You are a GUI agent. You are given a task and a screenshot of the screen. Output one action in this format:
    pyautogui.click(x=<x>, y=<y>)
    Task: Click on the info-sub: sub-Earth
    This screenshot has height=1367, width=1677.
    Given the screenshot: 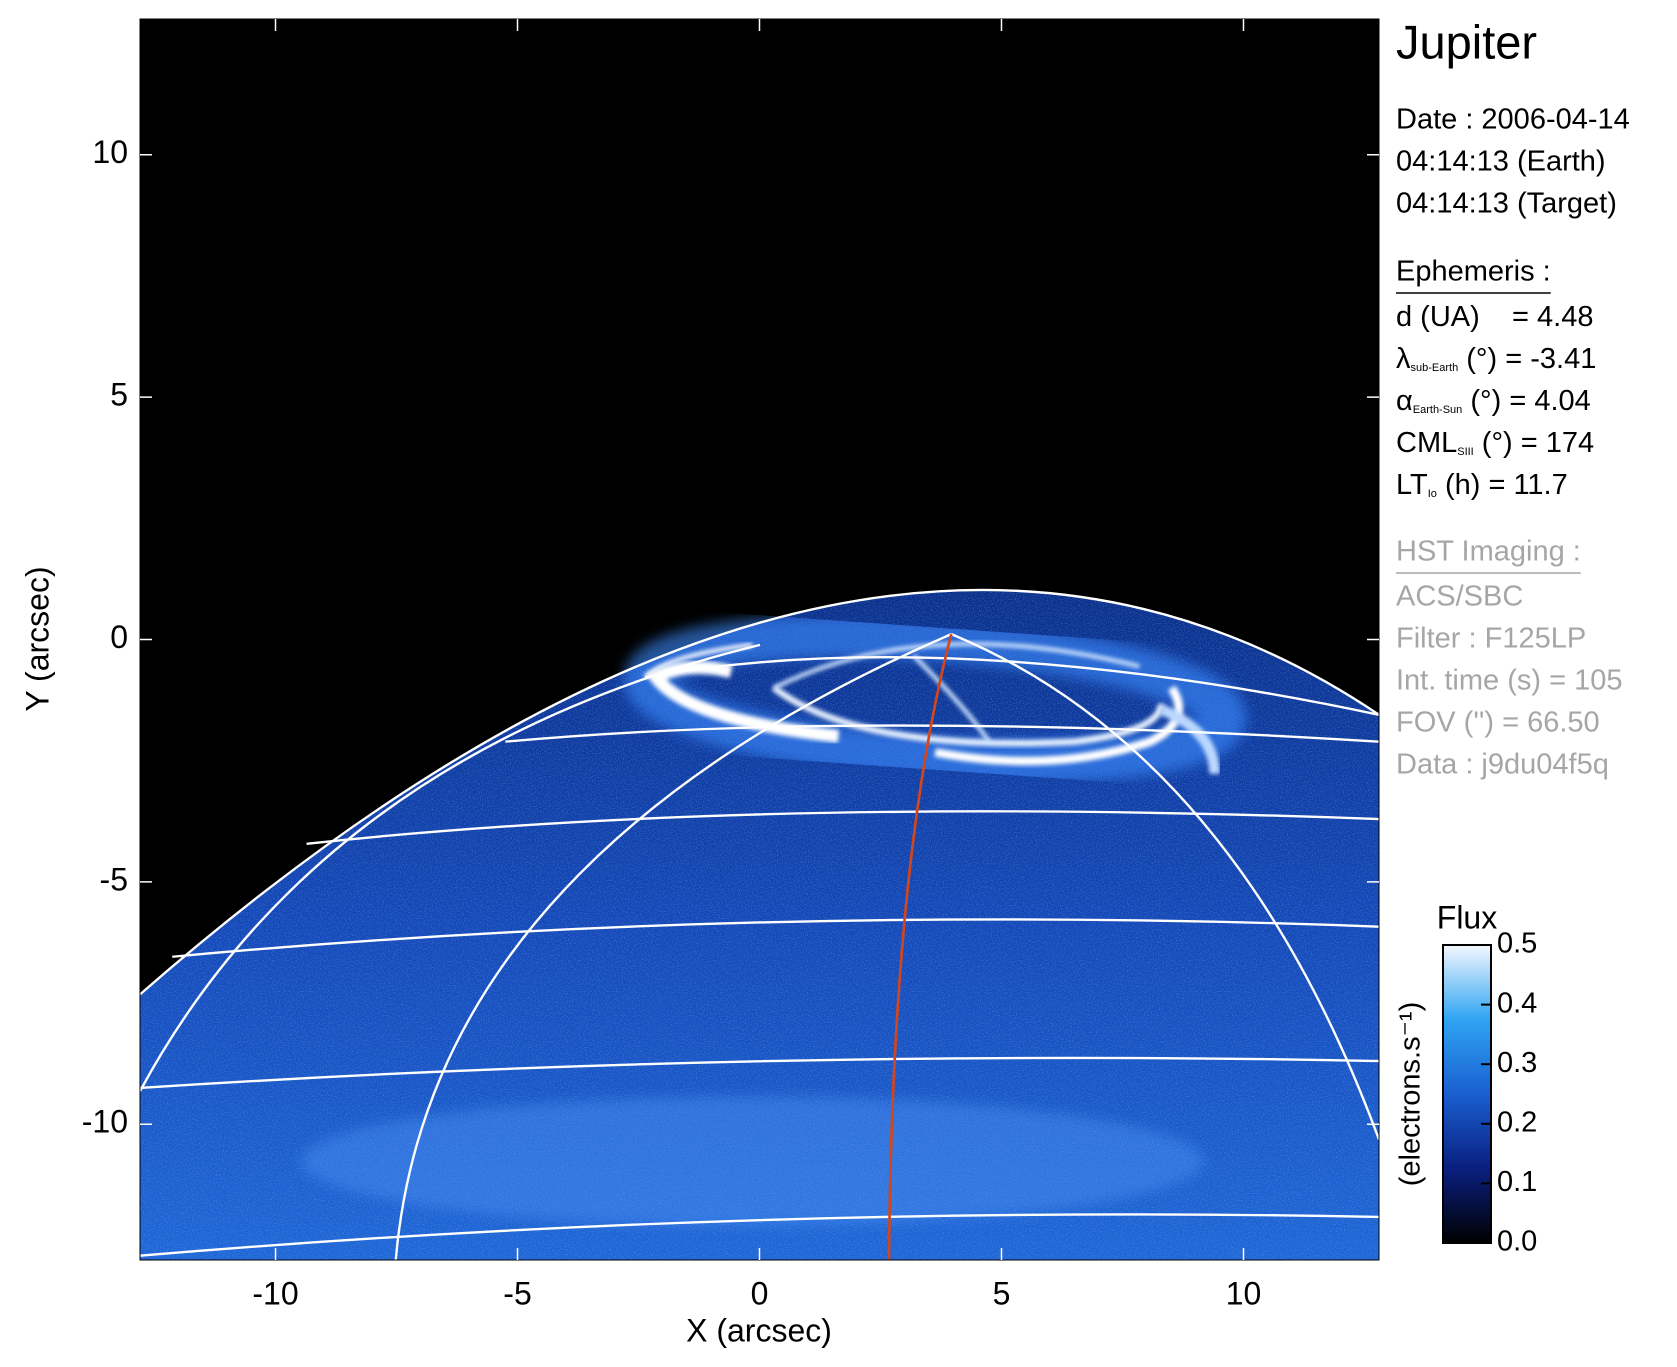 What is the action you would take?
    pyautogui.click(x=1435, y=368)
    